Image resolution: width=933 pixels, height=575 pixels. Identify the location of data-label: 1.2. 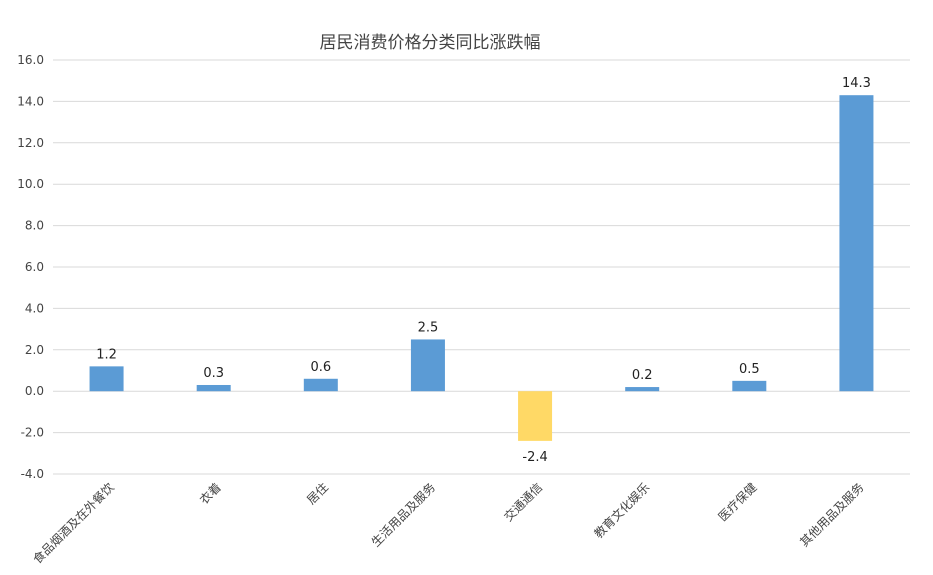
(106, 354).